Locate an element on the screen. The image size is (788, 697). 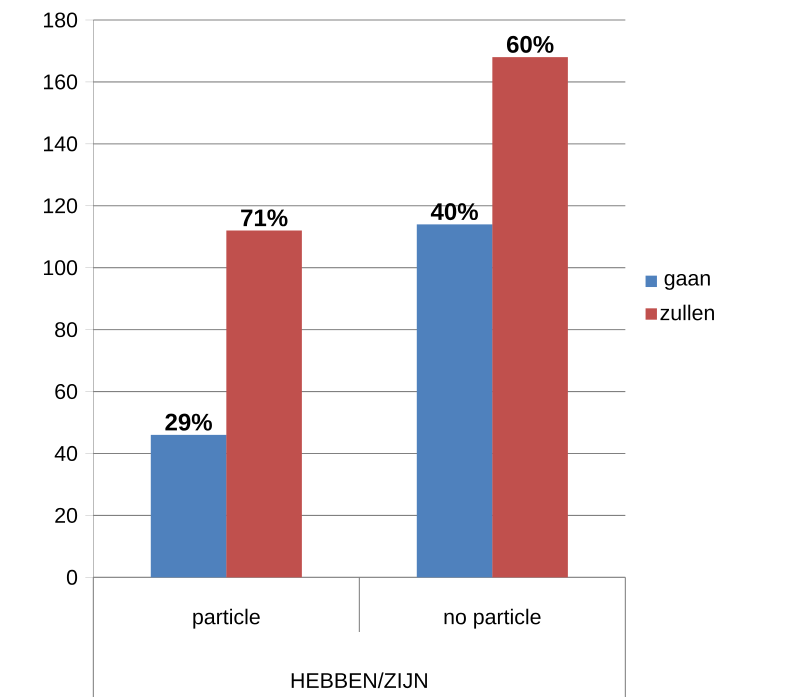
y-tick-label: 140 is located at coordinates (61, 144).